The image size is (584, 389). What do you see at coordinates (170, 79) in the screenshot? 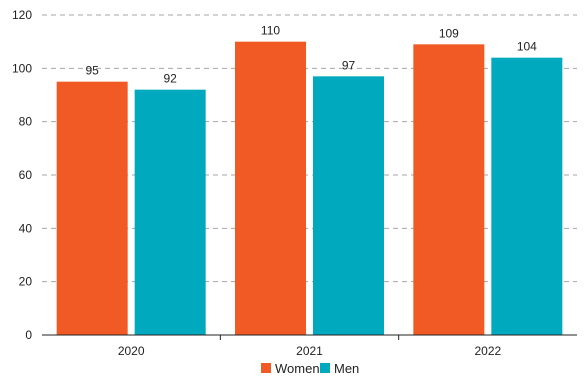
I see `data-label: 92` at bounding box center [170, 79].